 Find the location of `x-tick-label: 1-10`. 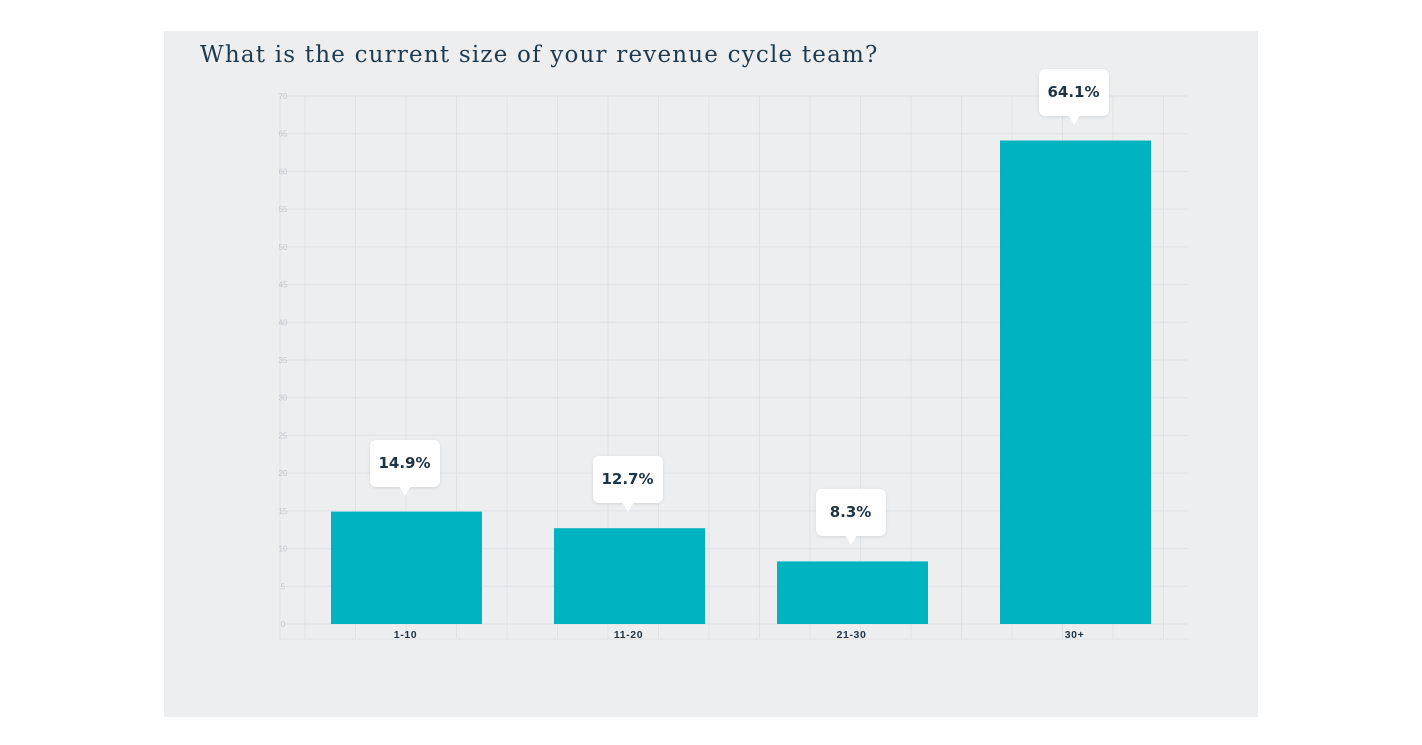

x-tick-label: 1-10 is located at coordinates (405, 635).